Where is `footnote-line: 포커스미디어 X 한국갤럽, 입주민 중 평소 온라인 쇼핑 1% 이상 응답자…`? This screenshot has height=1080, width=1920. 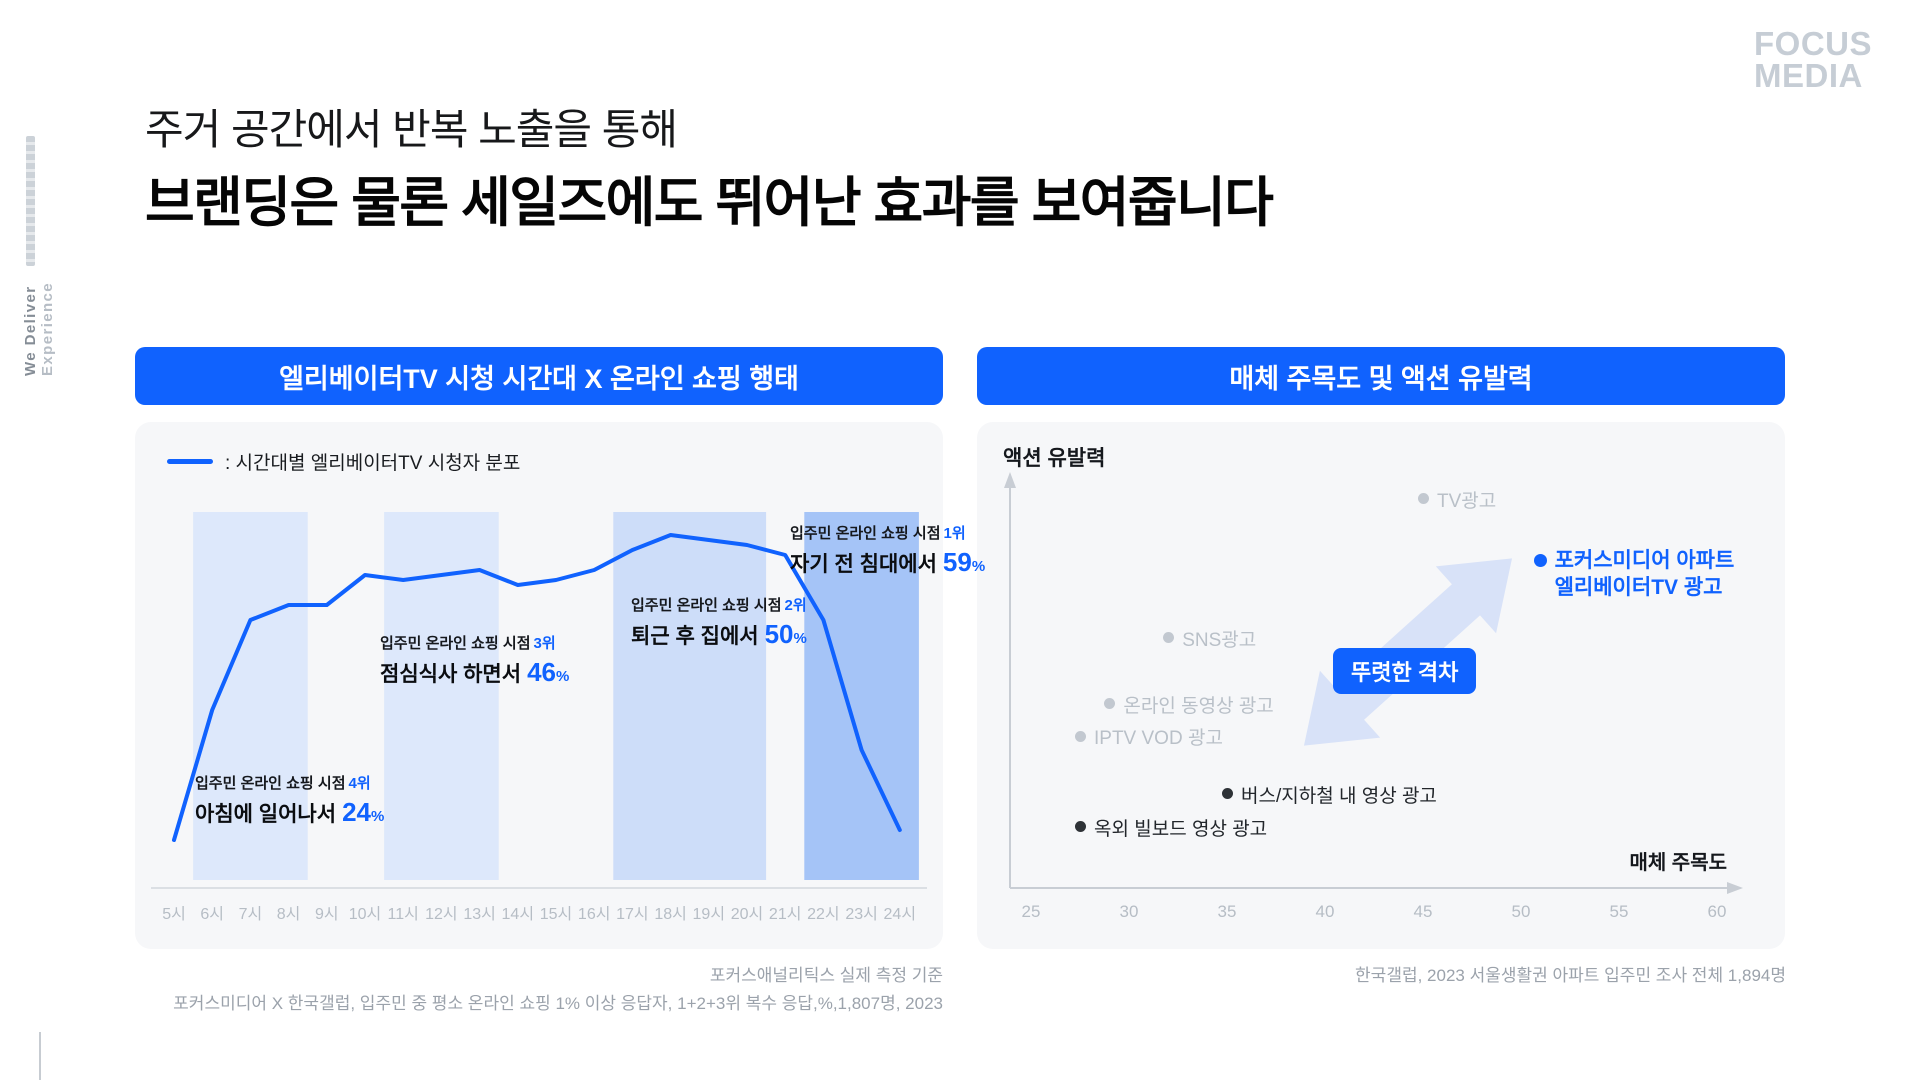 footnote-line: 포커스미디어 X 한국갤럽, 입주민 중 평소 온라인 쇼핑 1% 이상 응답자… is located at coordinates (558, 1004).